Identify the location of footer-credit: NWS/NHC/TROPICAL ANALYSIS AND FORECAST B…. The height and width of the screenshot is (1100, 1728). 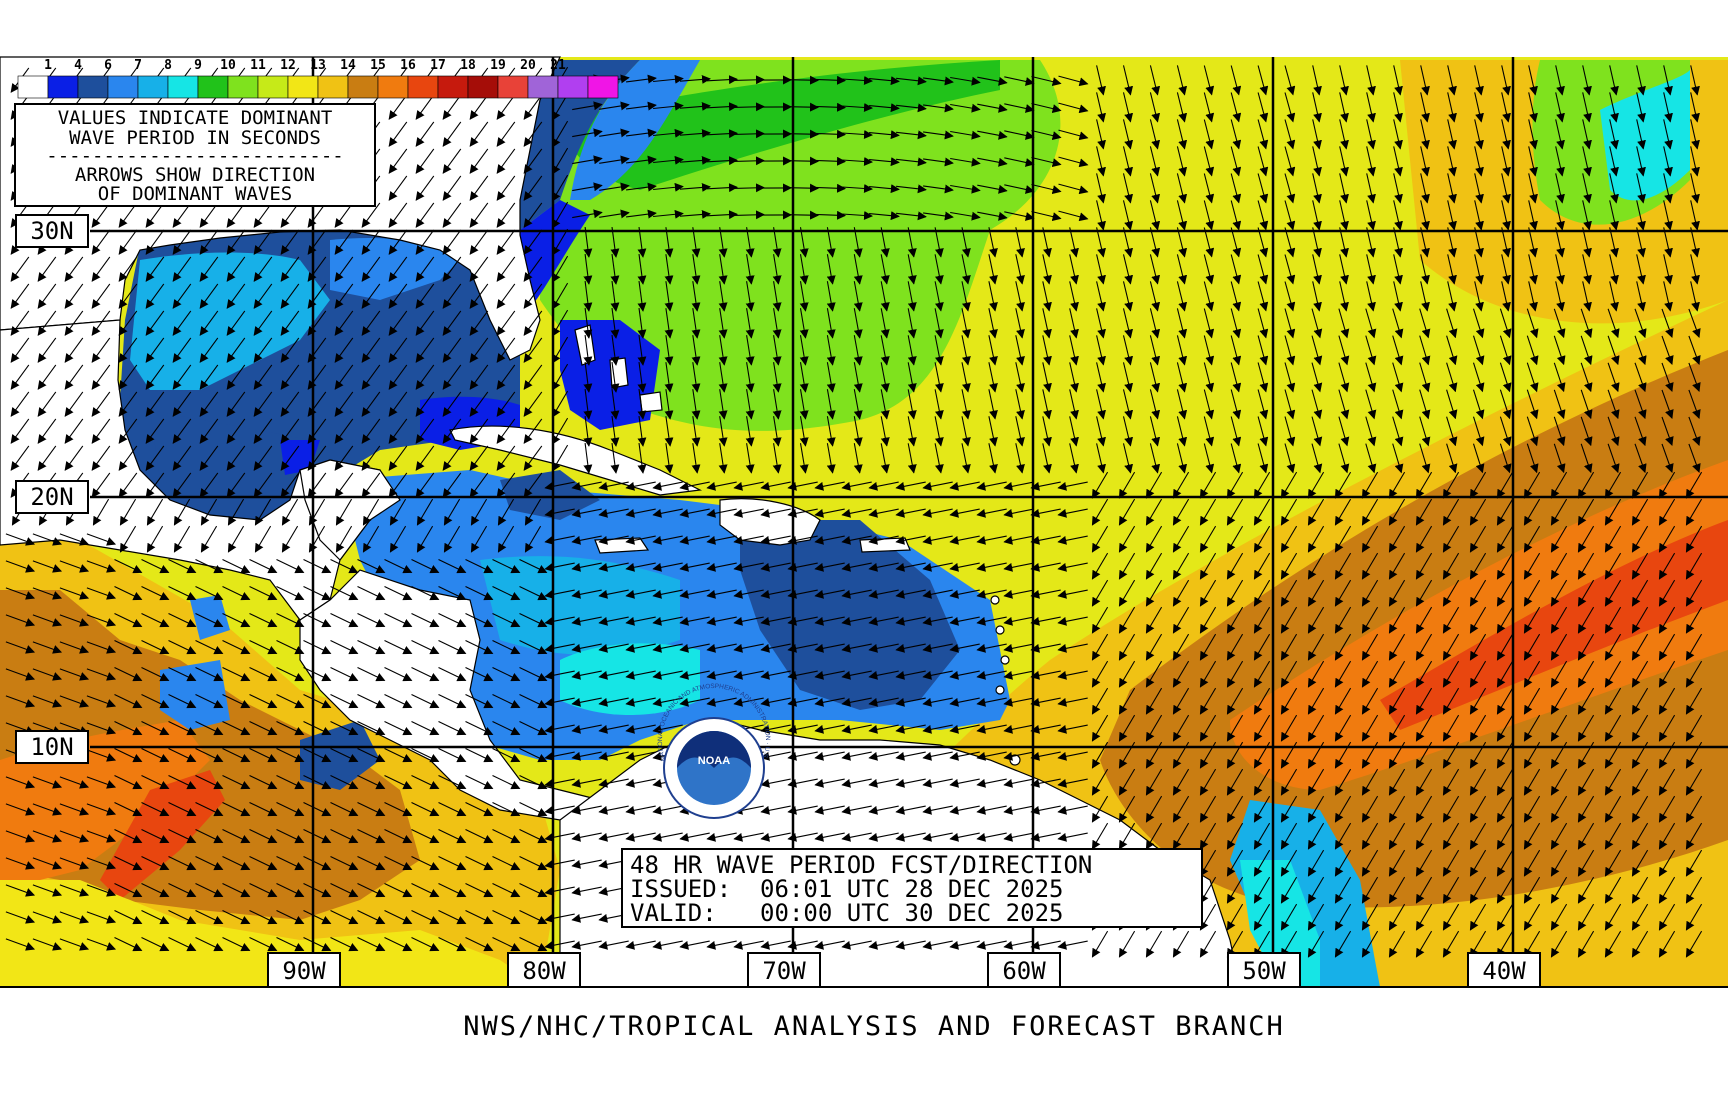
(874, 1026).